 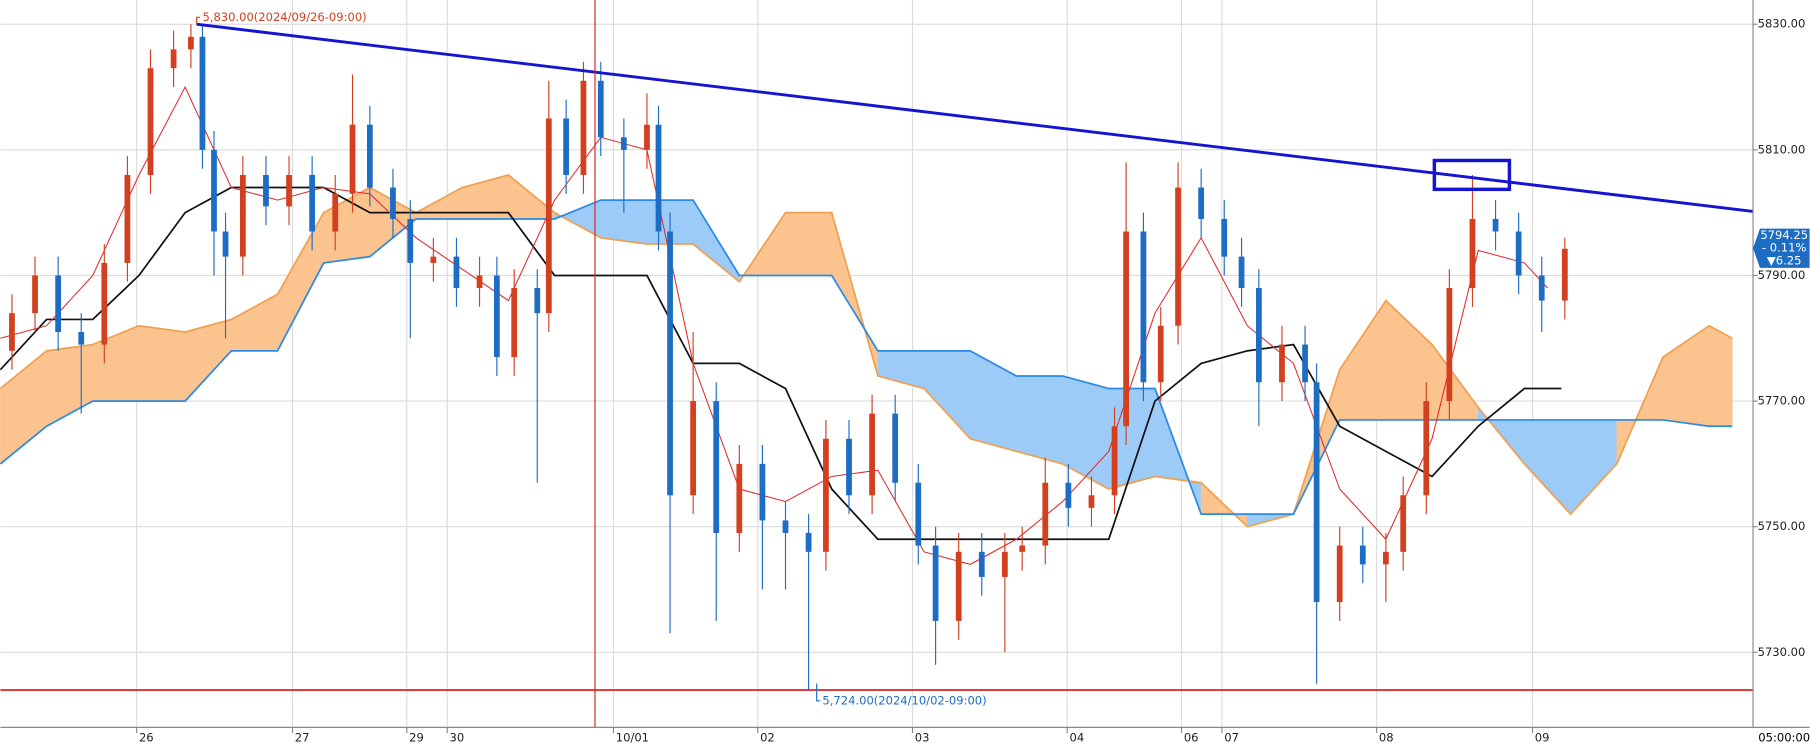 I want to click on y-tick-label: 5790.00, so click(x=1782, y=275).